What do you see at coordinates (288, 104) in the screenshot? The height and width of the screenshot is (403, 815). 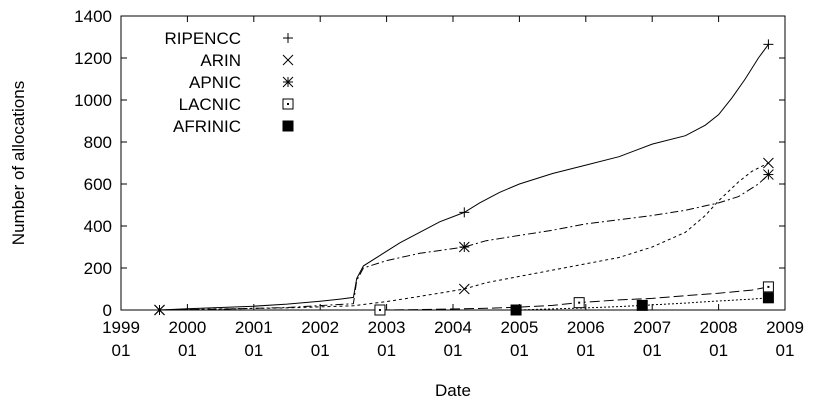 I see `legend-marker-lacnic` at bounding box center [288, 104].